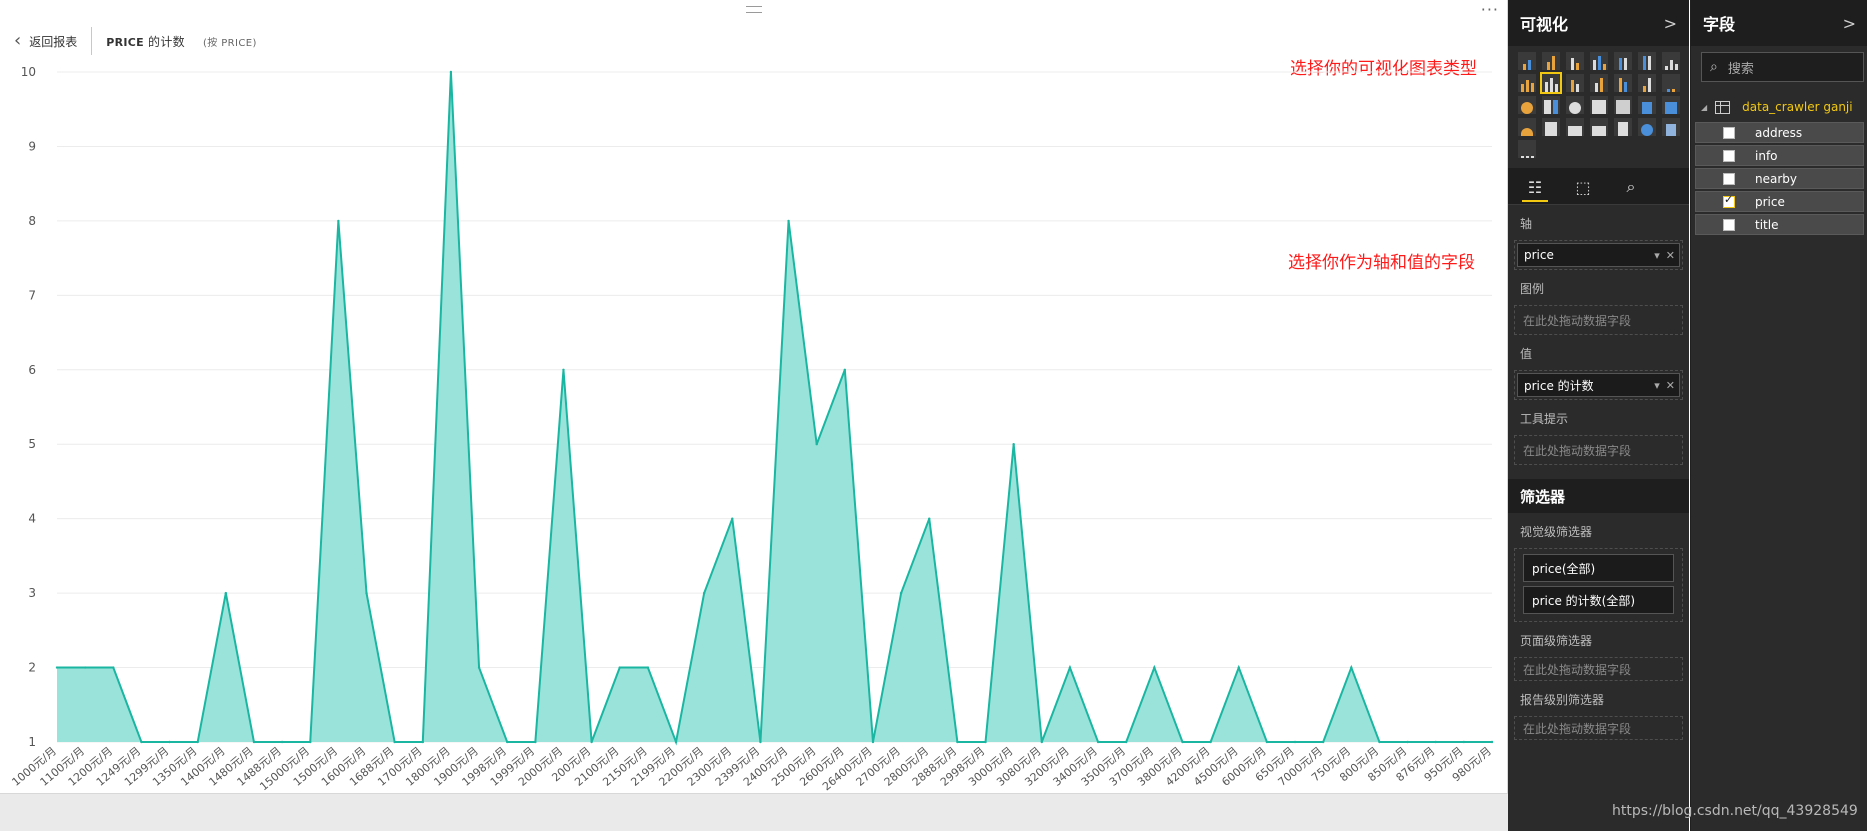 This screenshot has width=1867, height=831. Describe the element at coordinates (1670, 23) in the screenshot. I see `collapse-visualizations-button: >` at that location.